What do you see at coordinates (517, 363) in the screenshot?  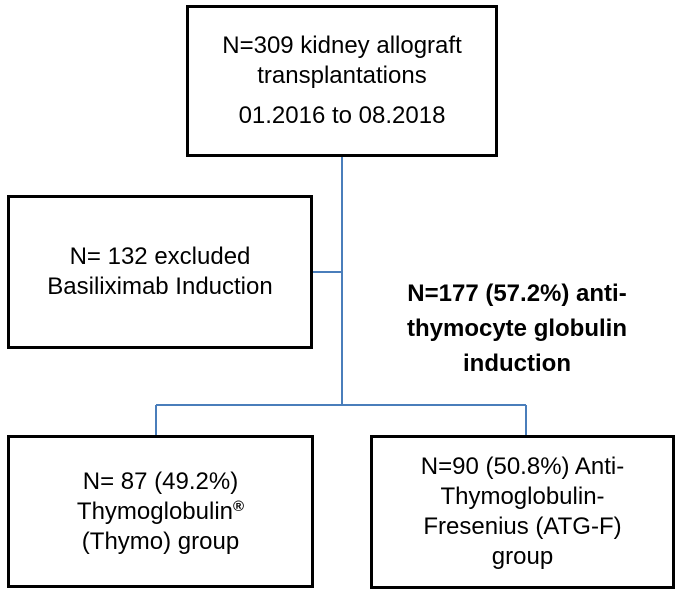 I see `annotation-line-3: induction` at bounding box center [517, 363].